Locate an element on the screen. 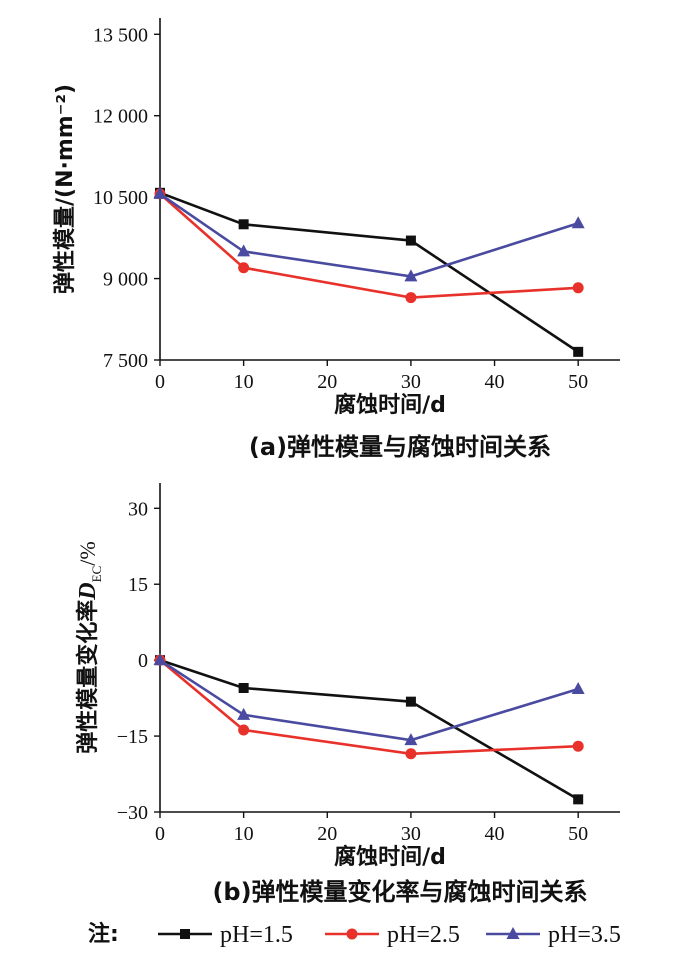  y-tick-label: 10 500 is located at coordinates (120, 198).